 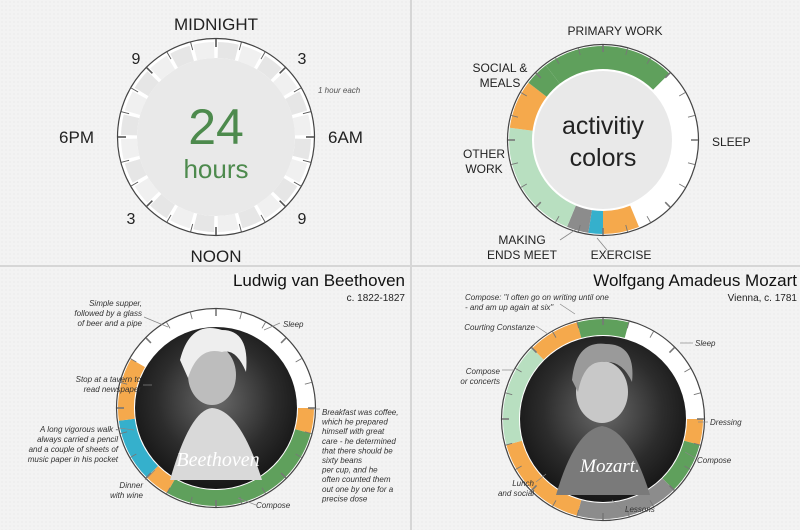 What do you see at coordinates (213, 353) in the screenshot?
I see `beethoven-portrait-hair` at bounding box center [213, 353].